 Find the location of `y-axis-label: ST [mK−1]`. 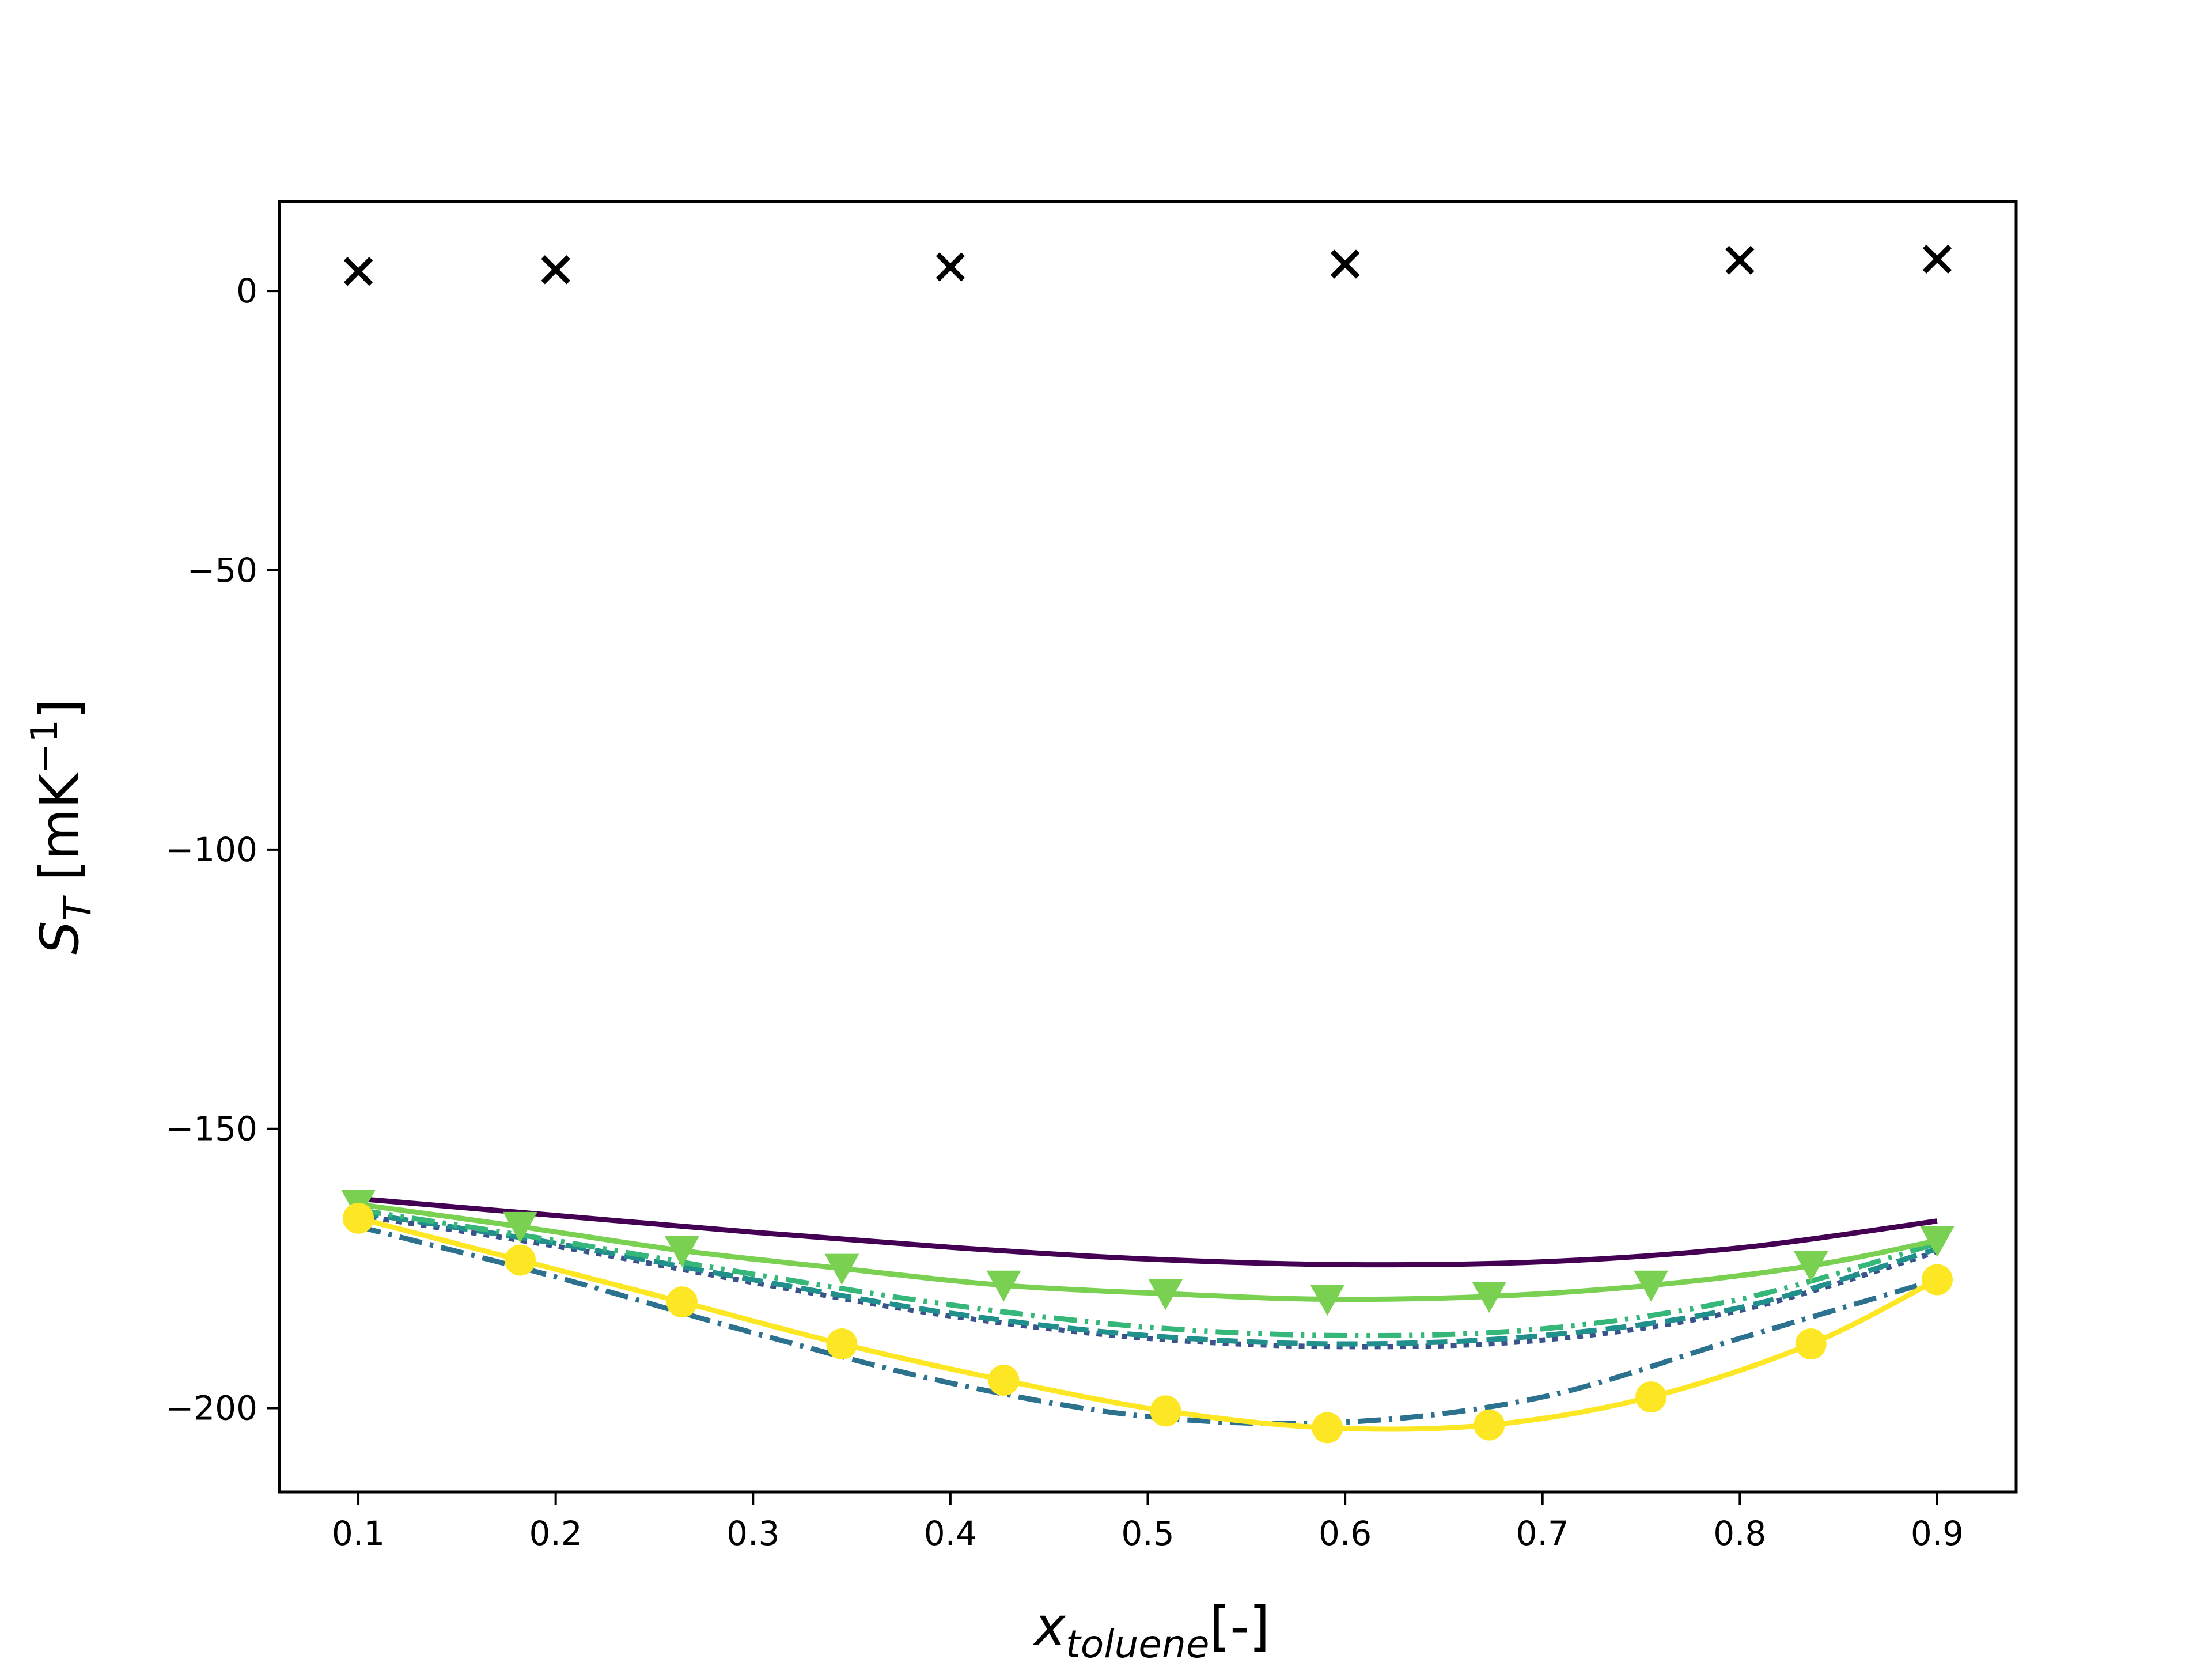

y-axis-label: ST [mK−1] is located at coordinates (62, 827).